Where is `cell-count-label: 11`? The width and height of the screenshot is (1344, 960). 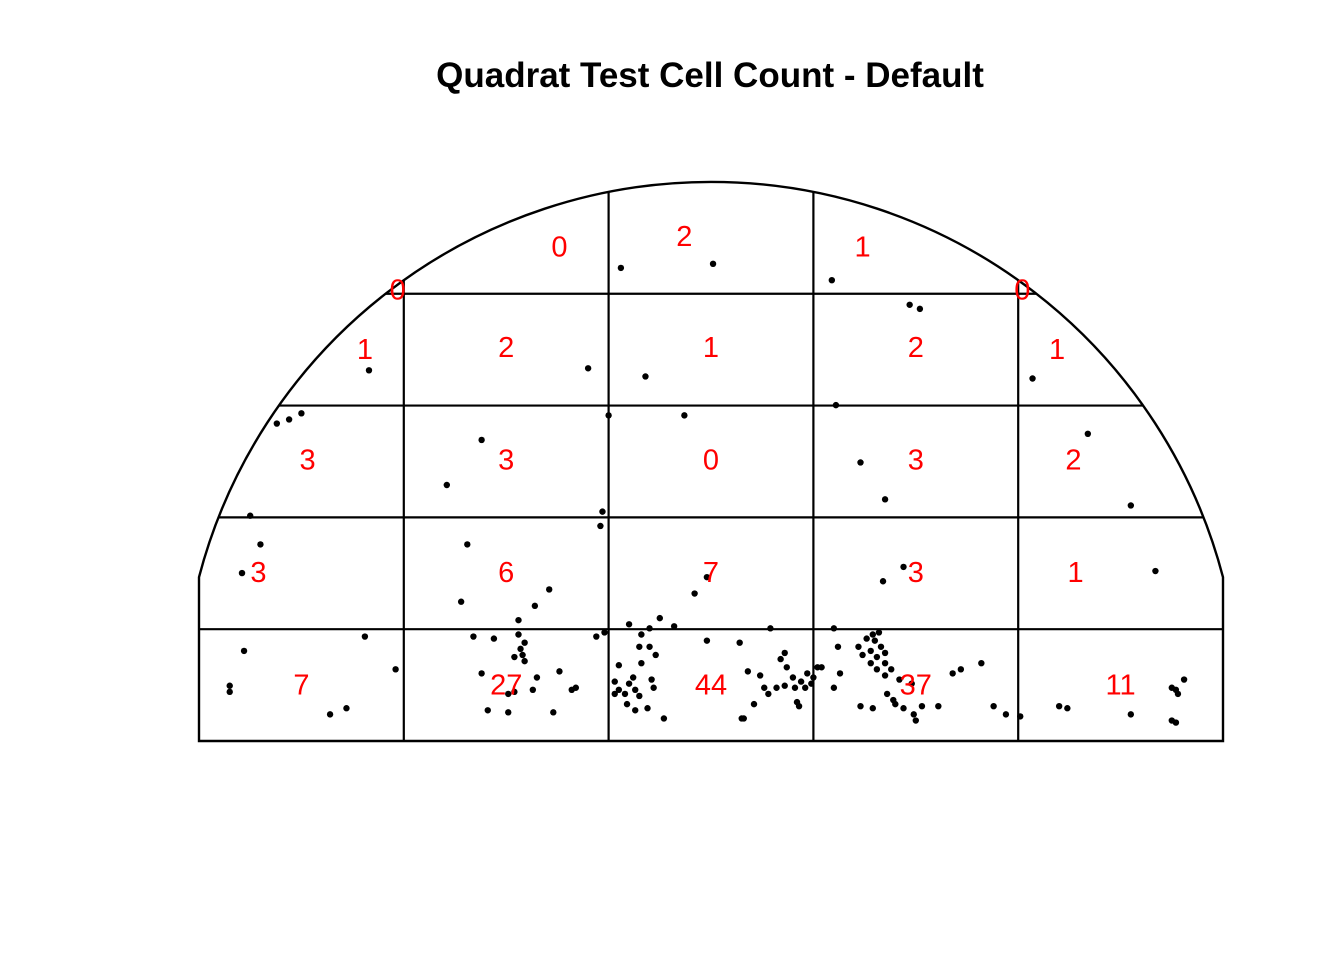 cell-count-label: 11 is located at coordinates (1121, 686).